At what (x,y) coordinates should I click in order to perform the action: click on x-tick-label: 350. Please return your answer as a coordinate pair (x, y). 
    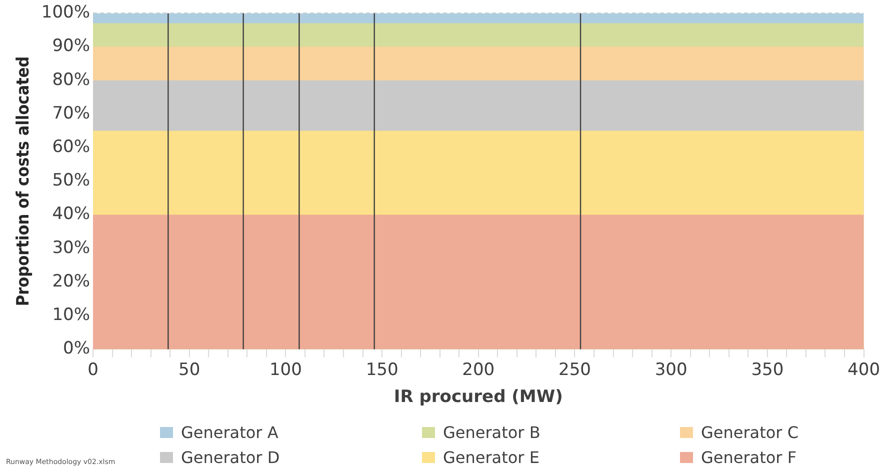
    Looking at the image, I should click on (767, 370).